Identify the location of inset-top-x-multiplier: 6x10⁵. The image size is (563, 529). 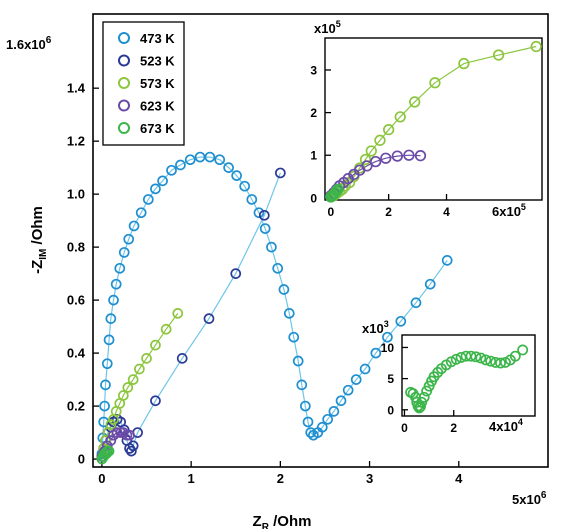
(509, 210).